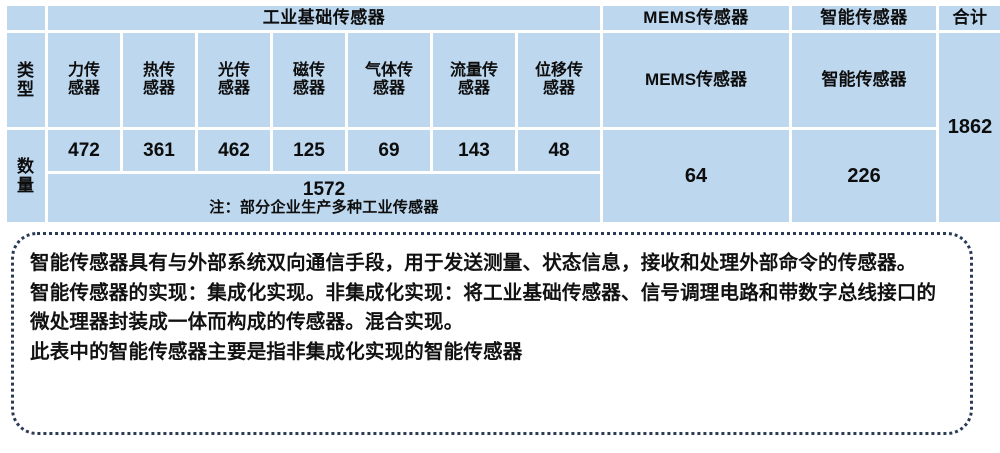 Image resolution: width=1000 pixels, height=453 pixels. I want to click on header-group-industrial-basic: 工业基础传感器, so click(324, 18).